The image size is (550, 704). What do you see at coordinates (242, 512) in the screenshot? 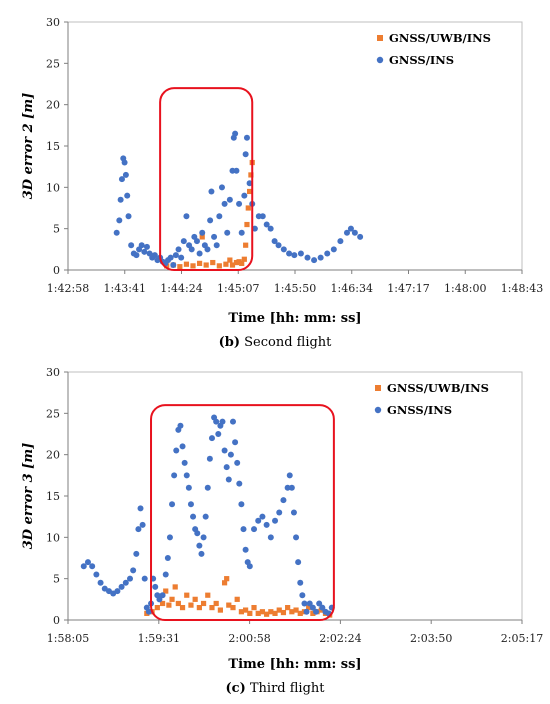
I see `highlight-box` at bounding box center [242, 512].